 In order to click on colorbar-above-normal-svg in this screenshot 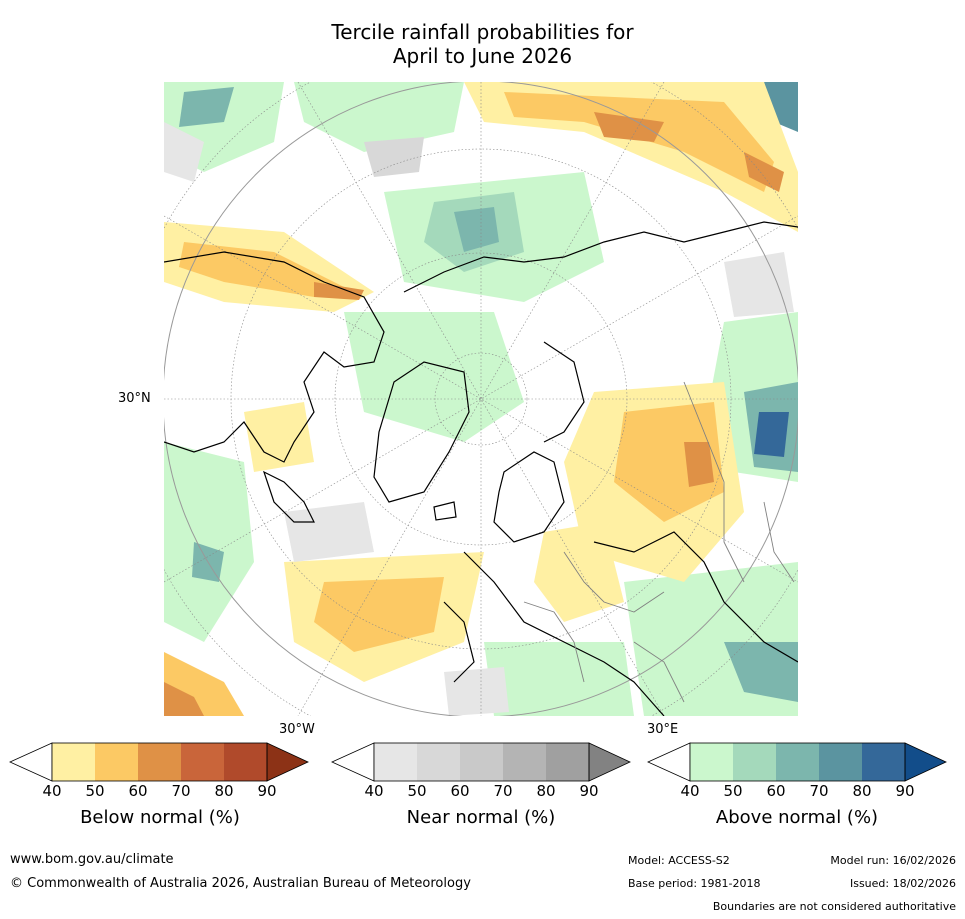, I will do `click(797, 762)`.